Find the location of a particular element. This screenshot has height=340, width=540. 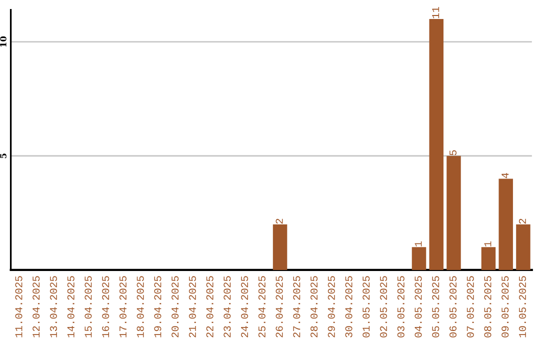

x-tick-label: 04.05.2025 is located at coordinates (418, 307).